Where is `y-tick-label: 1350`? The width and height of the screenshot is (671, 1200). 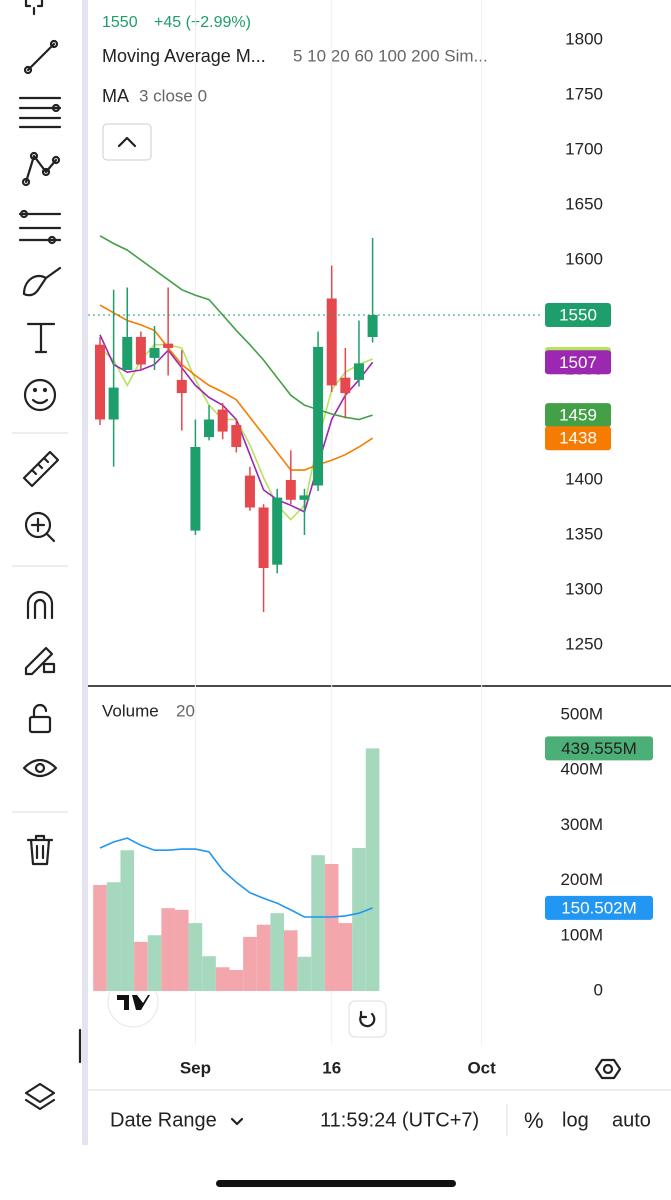
y-tick-label: 1350 is located at coordinates (584, 533).